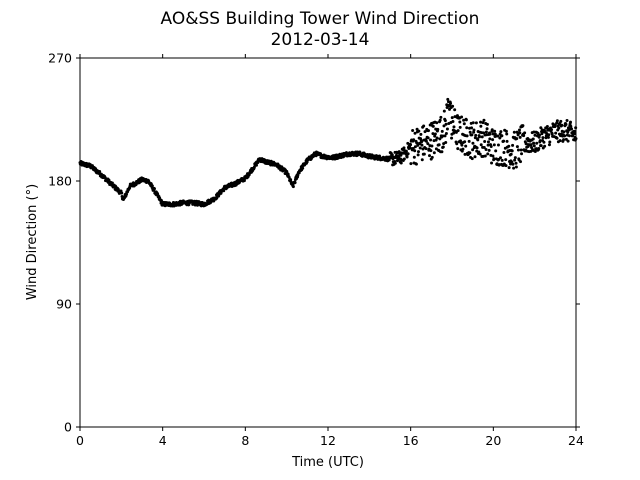 The height and width of the screenshot is (480, 640). Describe the element at coordinates (64, 304) in the screenshot. I see `y-tick-label: 90` at that location.